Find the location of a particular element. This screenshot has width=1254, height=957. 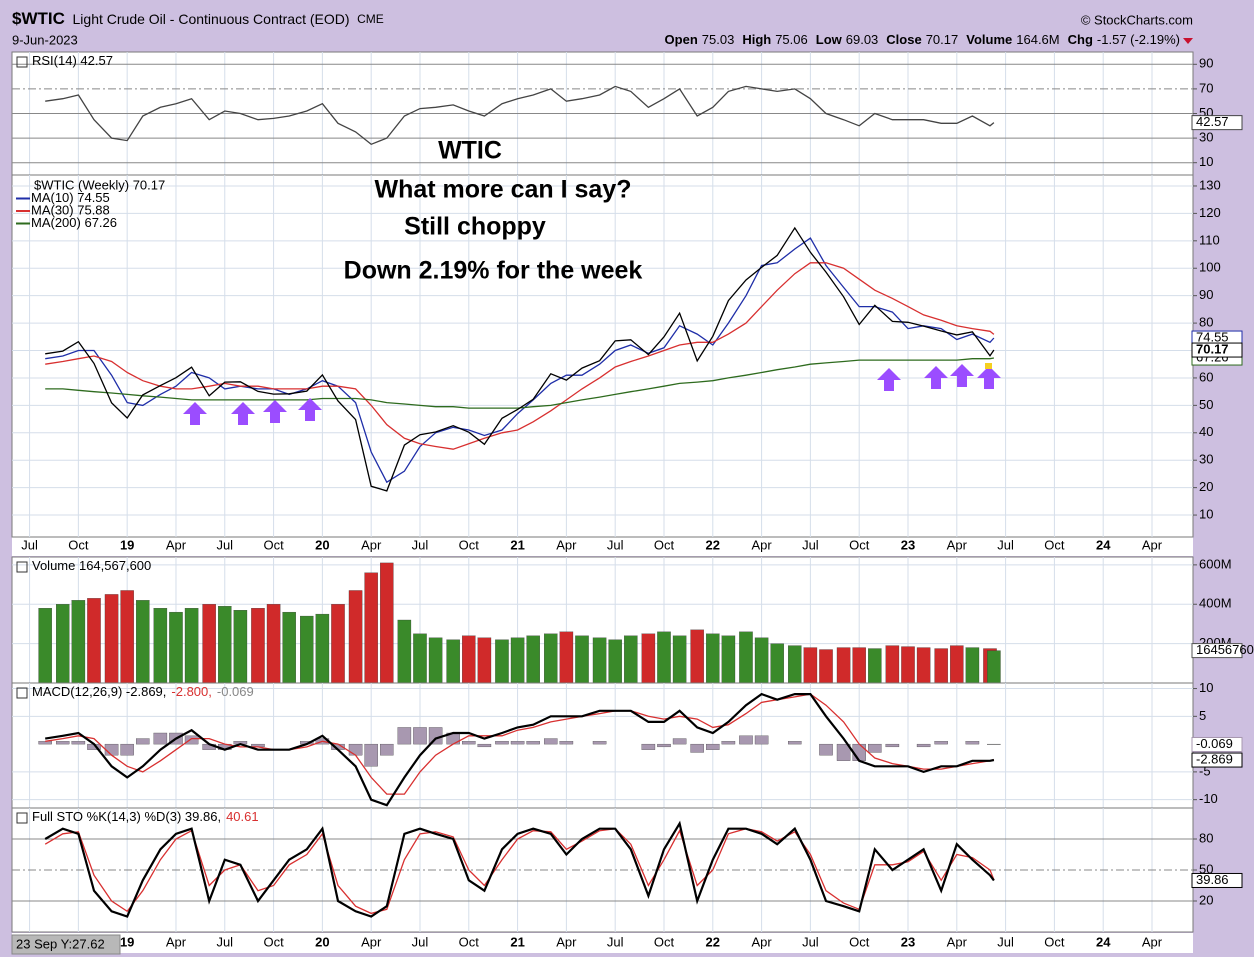

quote-value: 75.03 is located at coordinates (718, 39).